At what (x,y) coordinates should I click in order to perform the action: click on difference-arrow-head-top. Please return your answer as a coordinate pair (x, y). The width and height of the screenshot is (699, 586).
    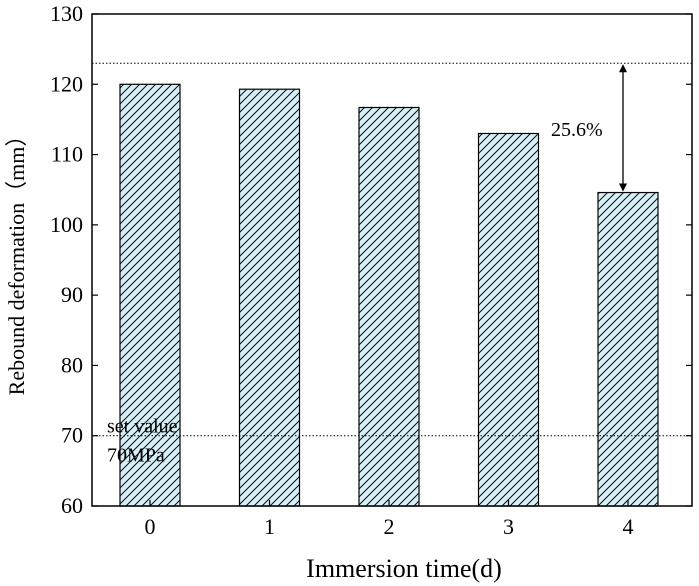
    Looking at the image, I should click on (623, 68).